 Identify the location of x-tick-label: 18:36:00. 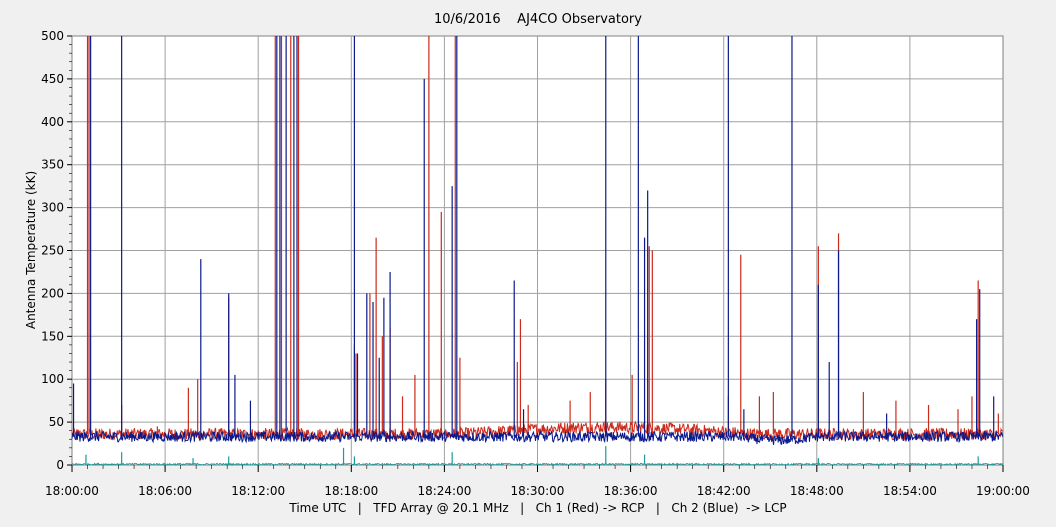
(631, 491).